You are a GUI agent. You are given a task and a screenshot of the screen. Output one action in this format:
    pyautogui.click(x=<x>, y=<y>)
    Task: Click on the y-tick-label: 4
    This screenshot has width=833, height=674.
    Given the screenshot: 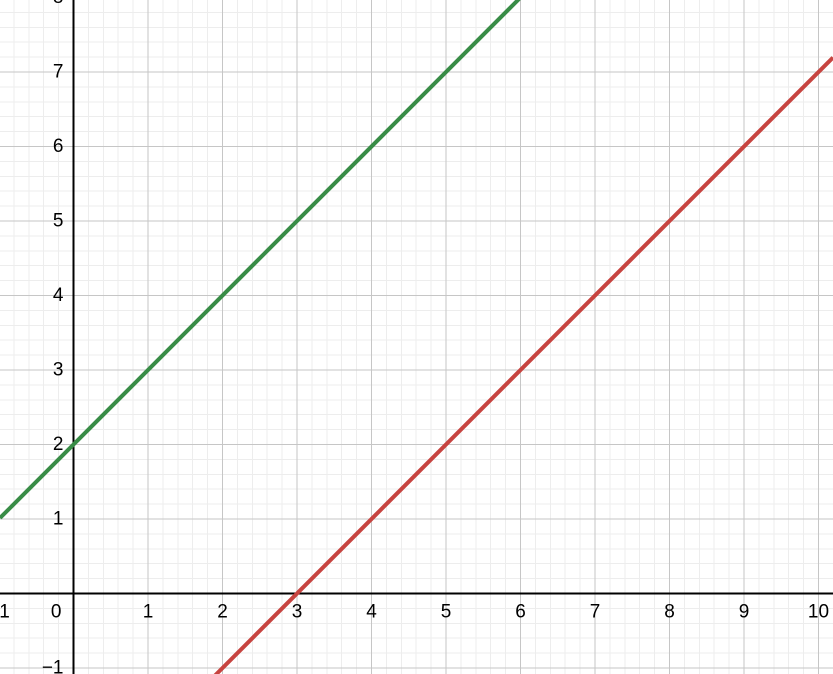 What is the action you would take?
    pyautogui.click(x=58, y=295)
    